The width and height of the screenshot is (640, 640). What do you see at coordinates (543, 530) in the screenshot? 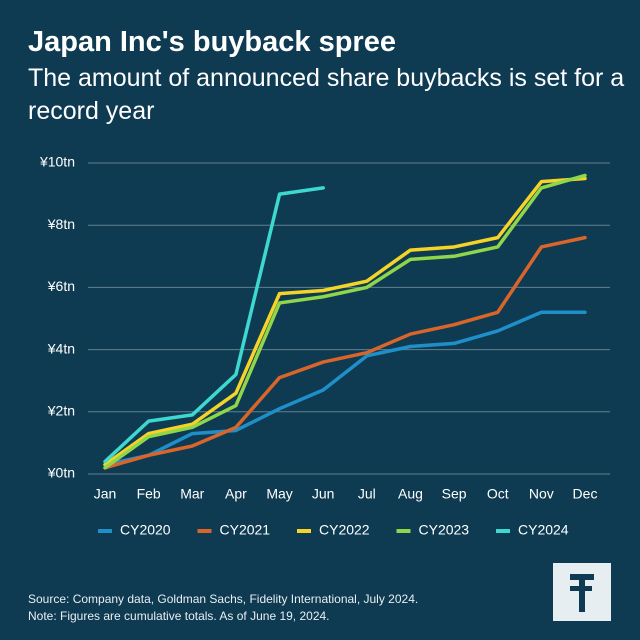
I see `legend-label: CY2024` at bounding box center [543, 530].